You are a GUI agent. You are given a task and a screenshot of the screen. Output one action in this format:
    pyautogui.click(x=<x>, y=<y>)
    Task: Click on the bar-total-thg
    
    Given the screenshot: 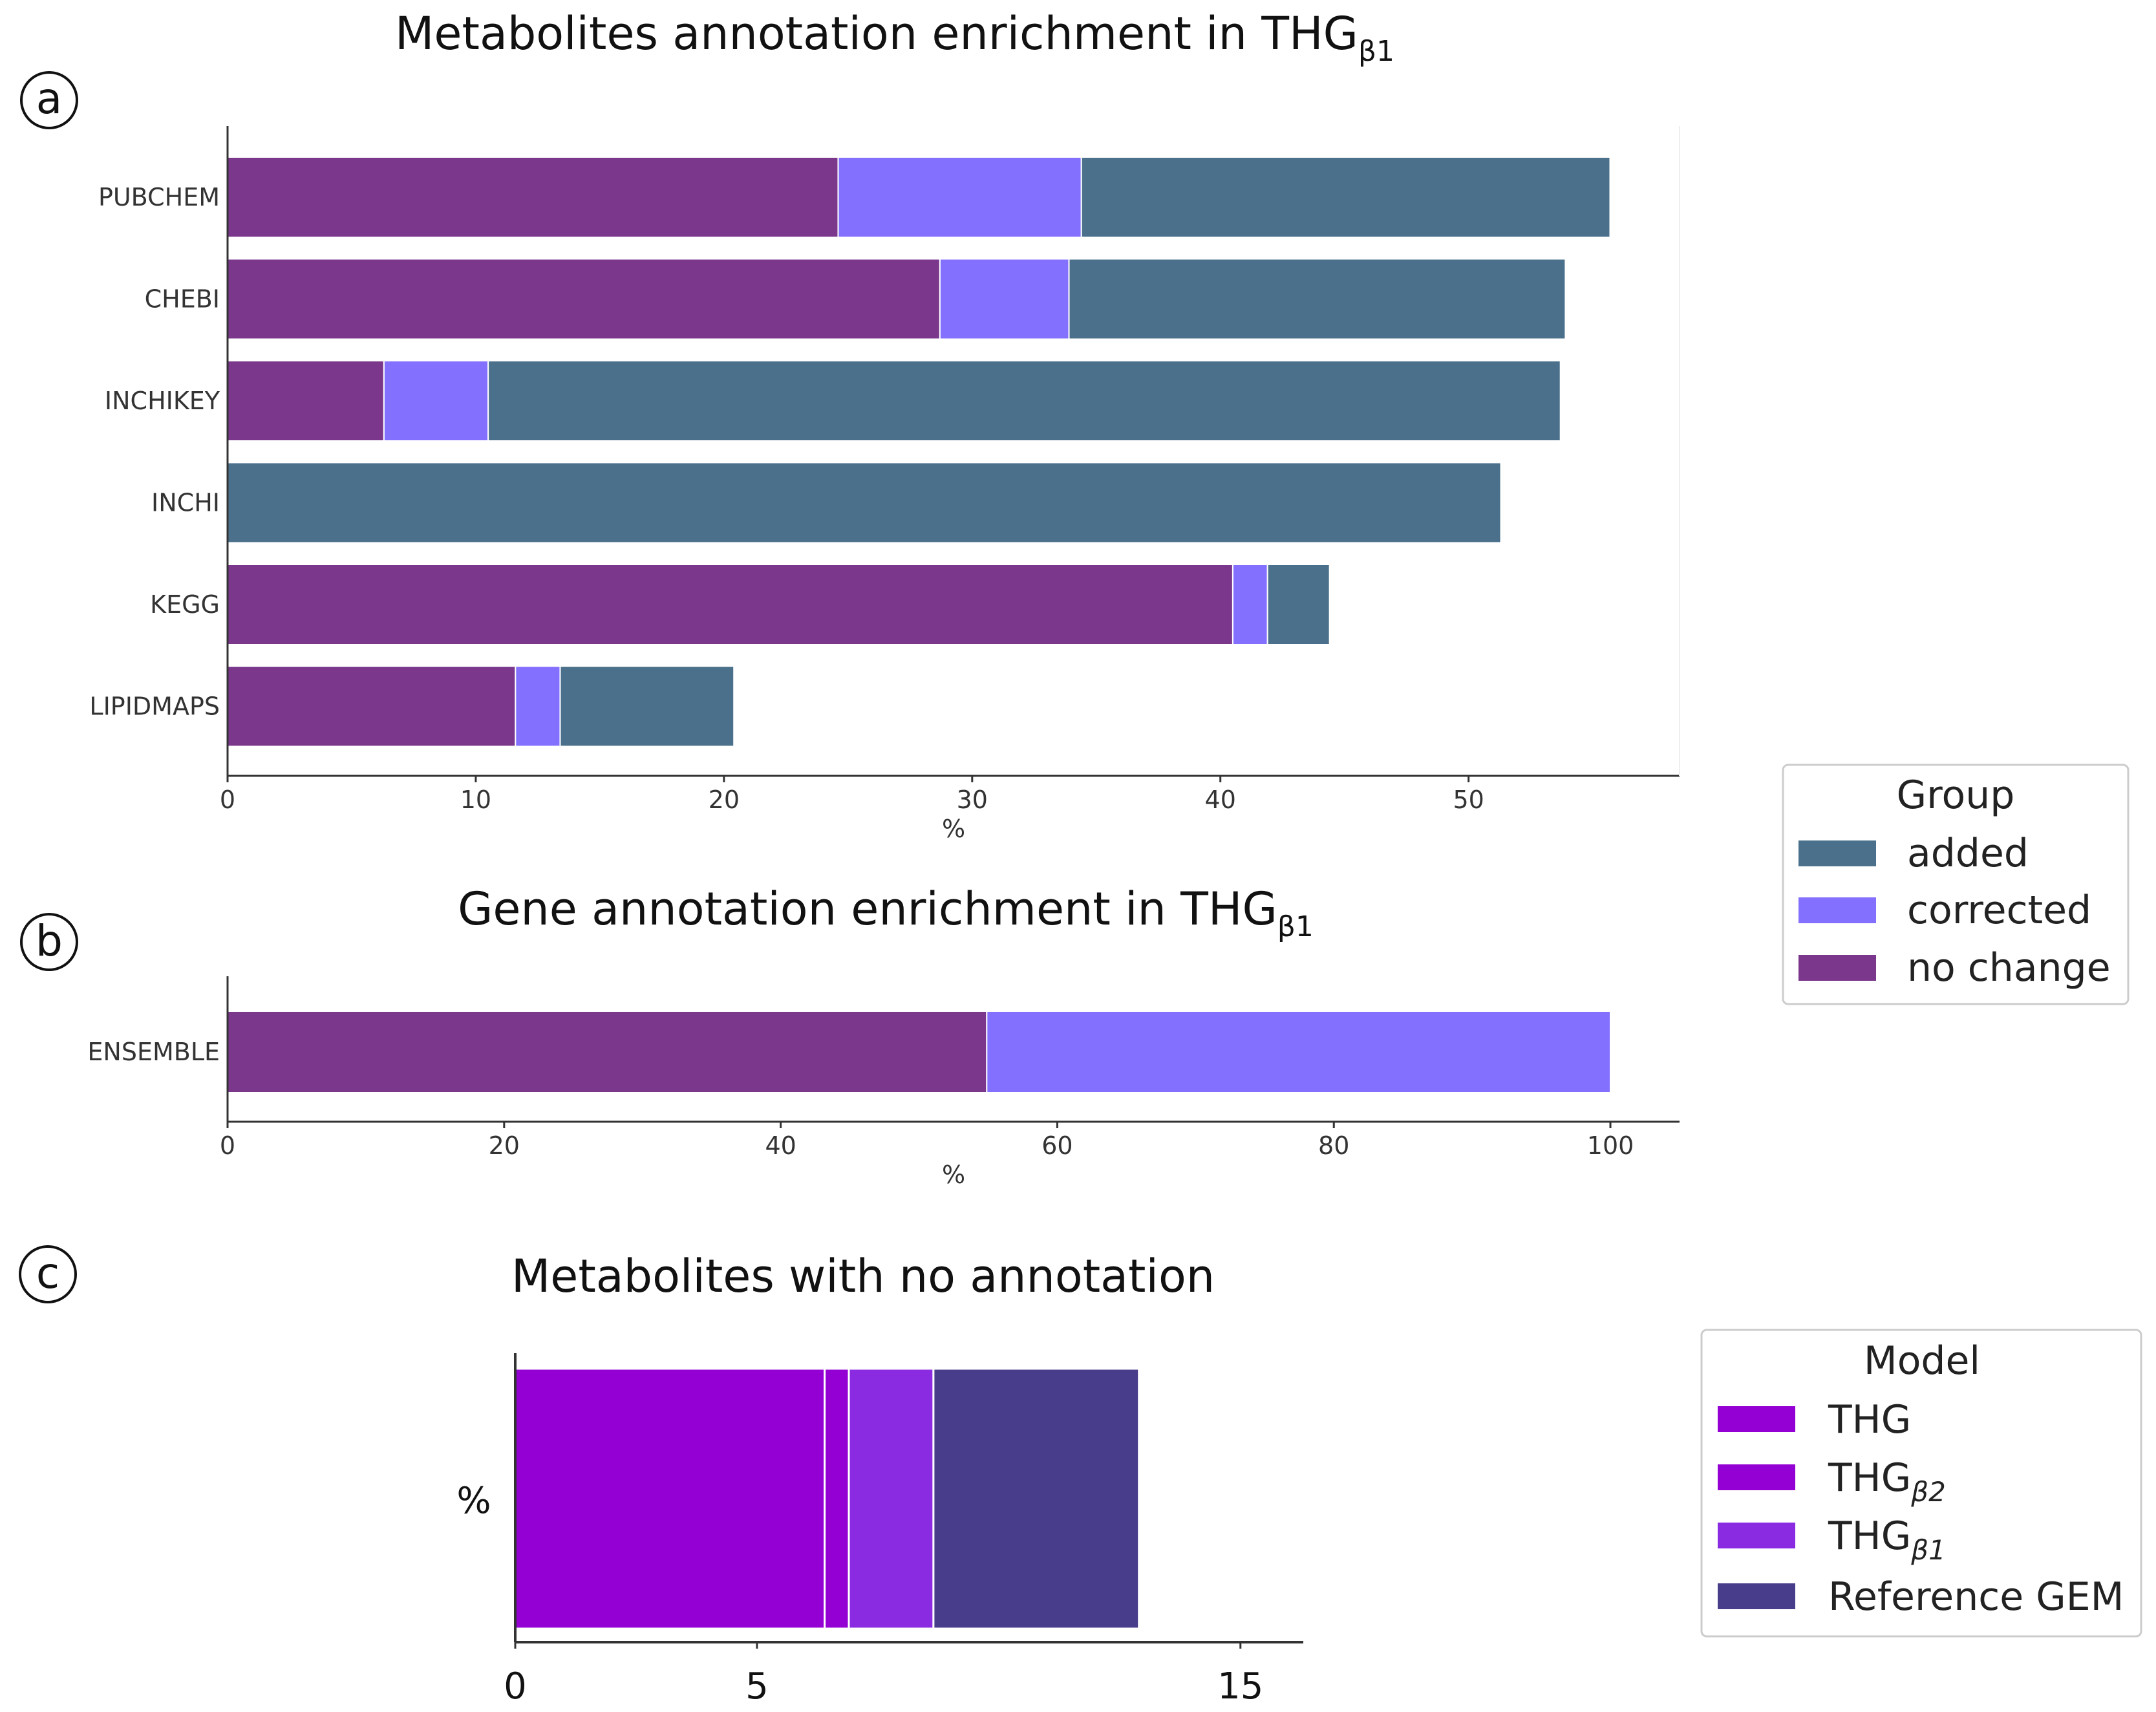 What is the action you would take?
    pyautogui.click(x=670, y=1498)
    